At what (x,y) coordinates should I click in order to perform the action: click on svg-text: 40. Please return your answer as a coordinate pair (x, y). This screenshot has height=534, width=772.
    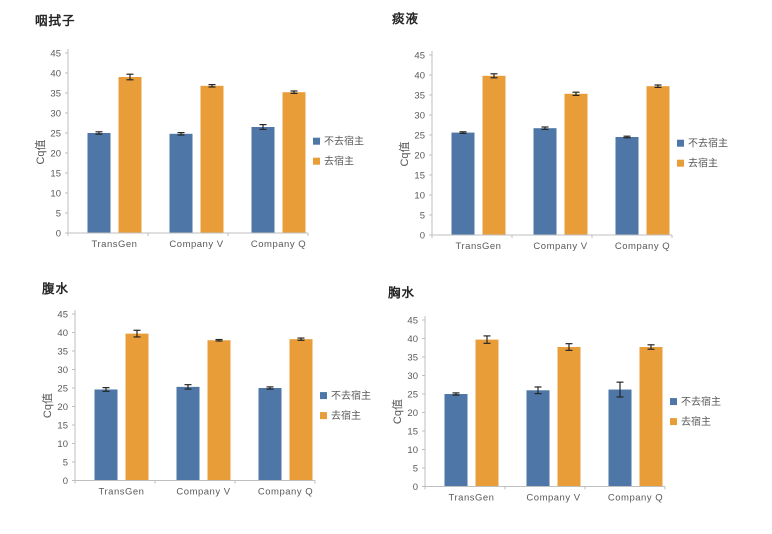
    Looking at the image, I should click on (419, 75).